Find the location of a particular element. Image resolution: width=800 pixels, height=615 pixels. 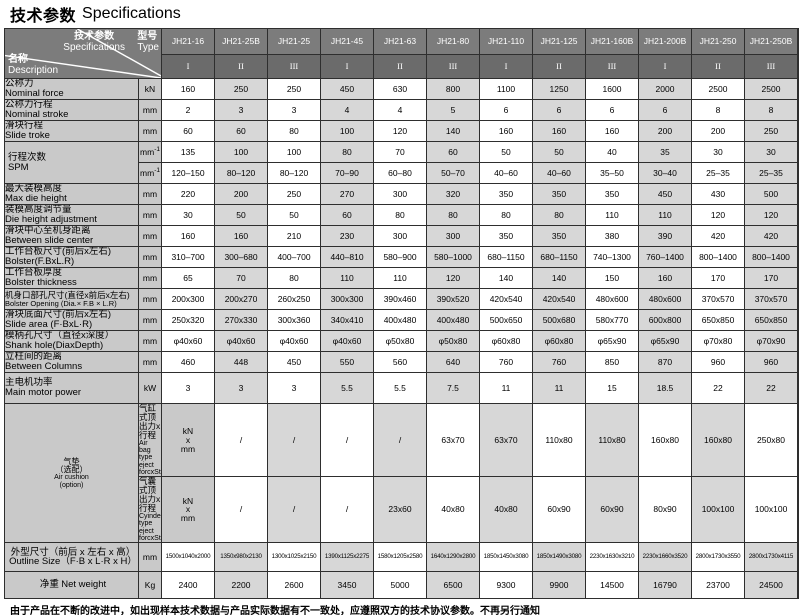

header-spec-cn: 技术参数 is located at coordinates (94, 36).